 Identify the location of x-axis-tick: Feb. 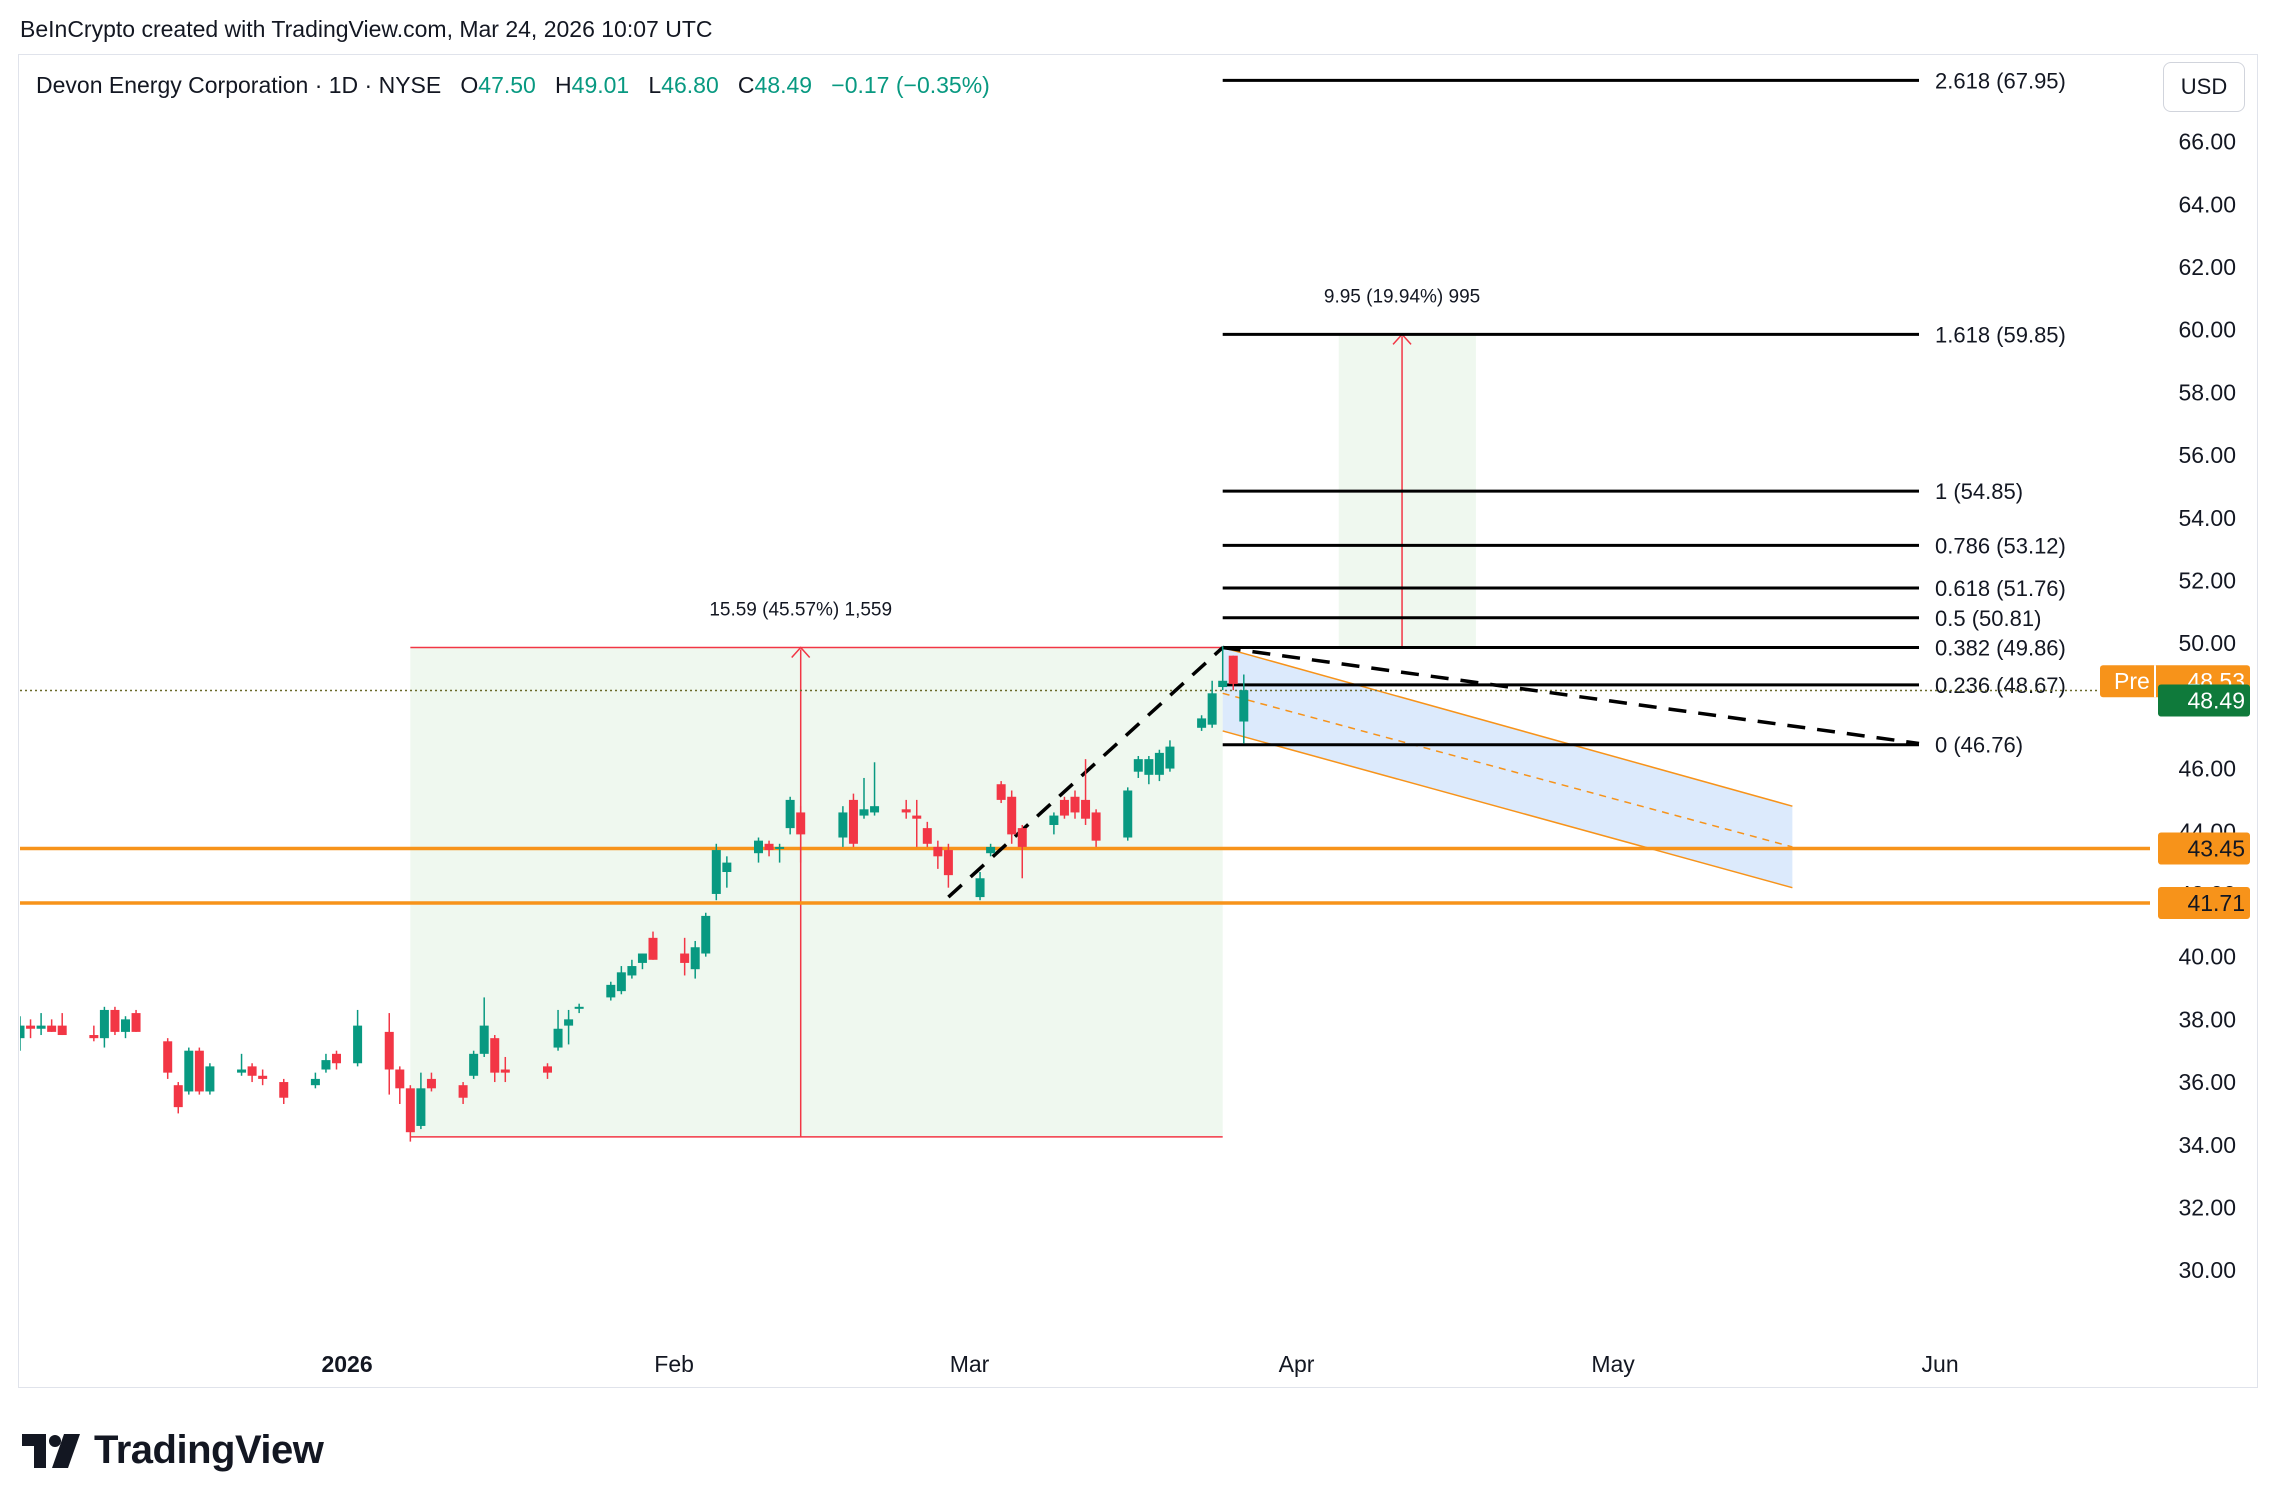
(674, 1364).